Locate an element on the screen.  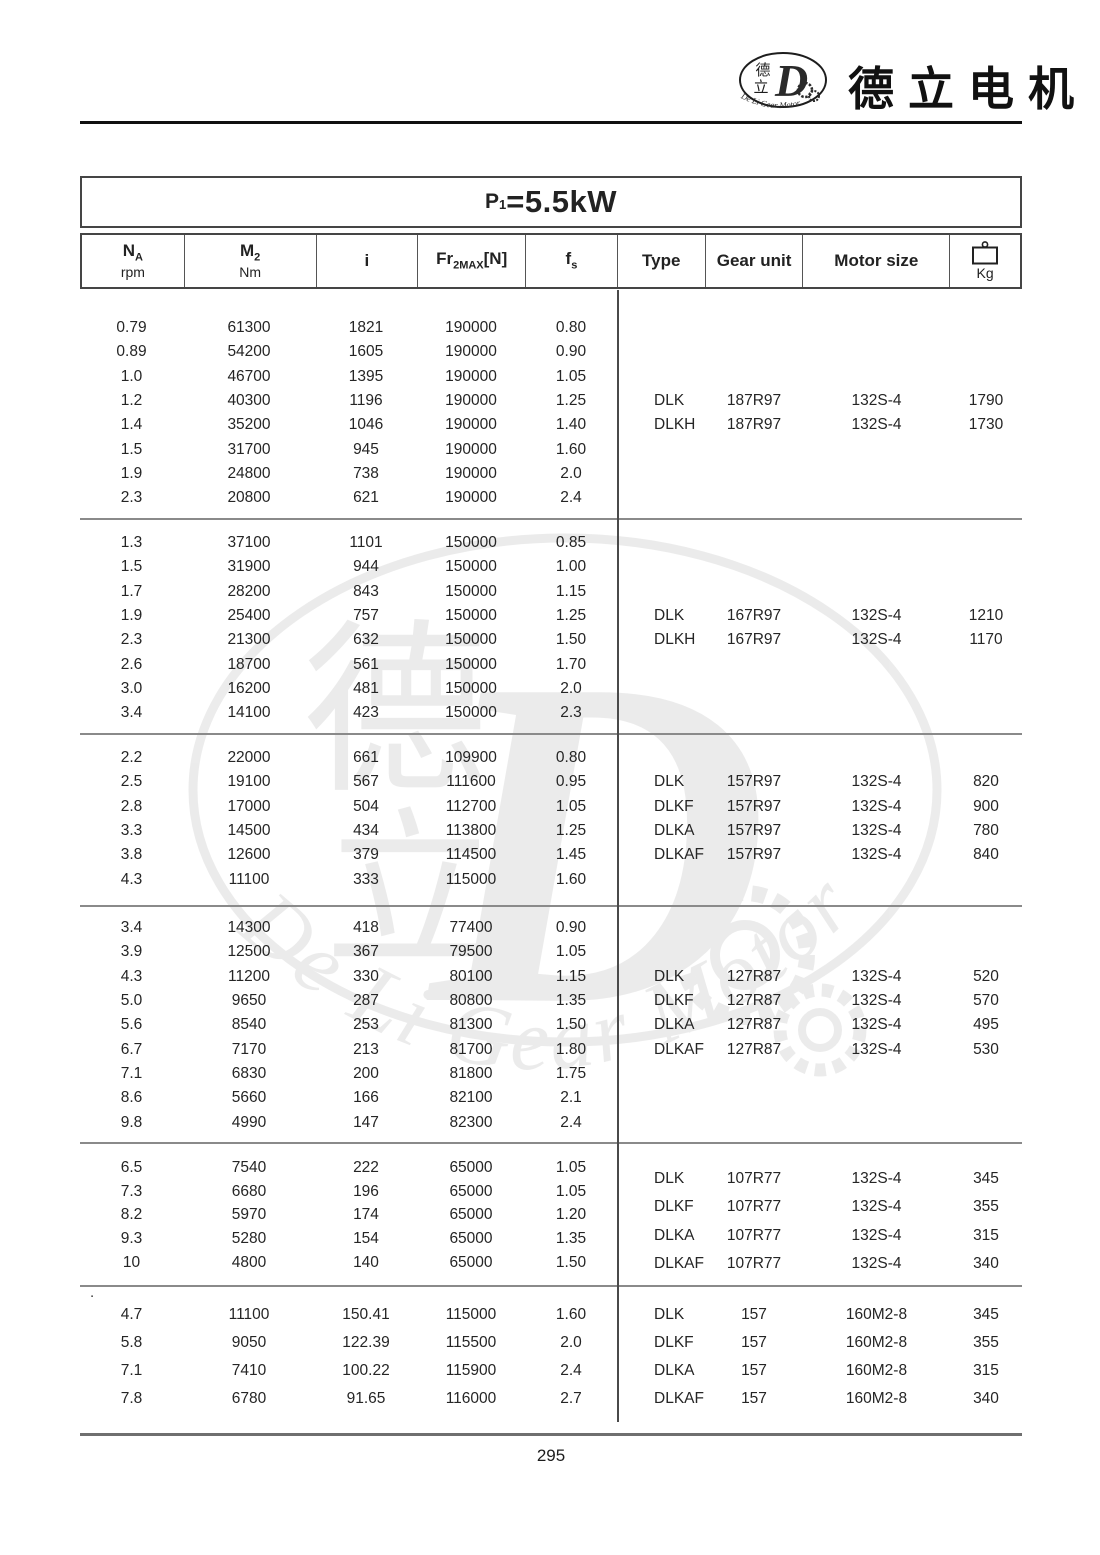
logo-letter: D is located at coordinates (791, 80).